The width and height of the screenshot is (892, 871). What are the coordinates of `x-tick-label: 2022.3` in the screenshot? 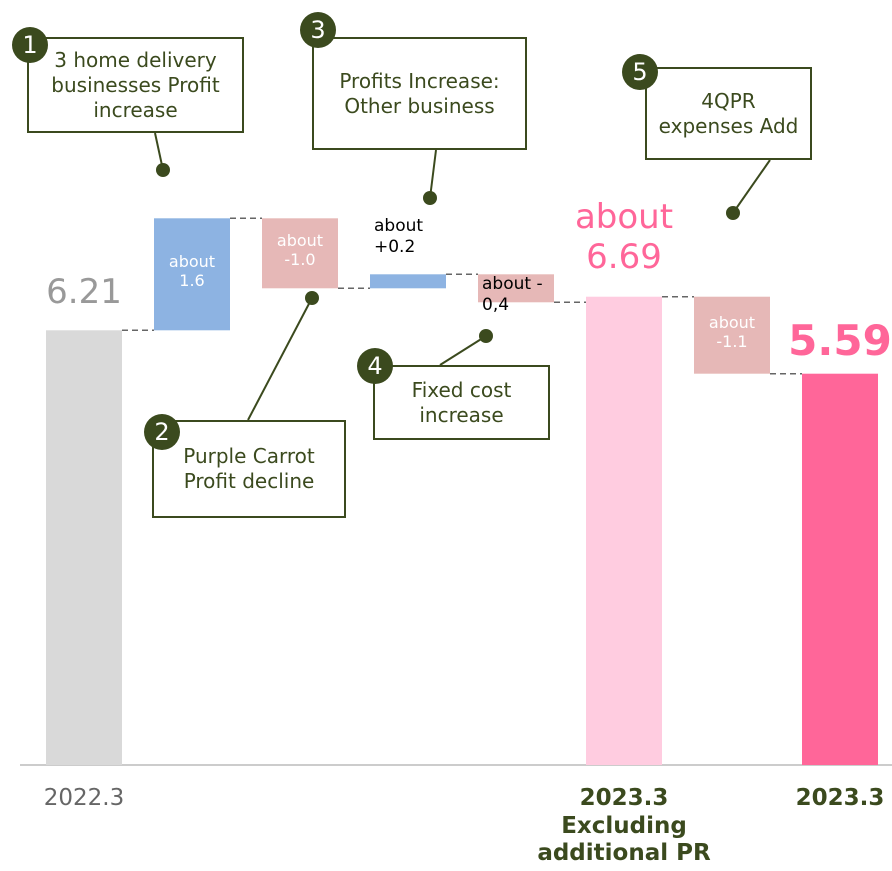 It's located at (84, 798).